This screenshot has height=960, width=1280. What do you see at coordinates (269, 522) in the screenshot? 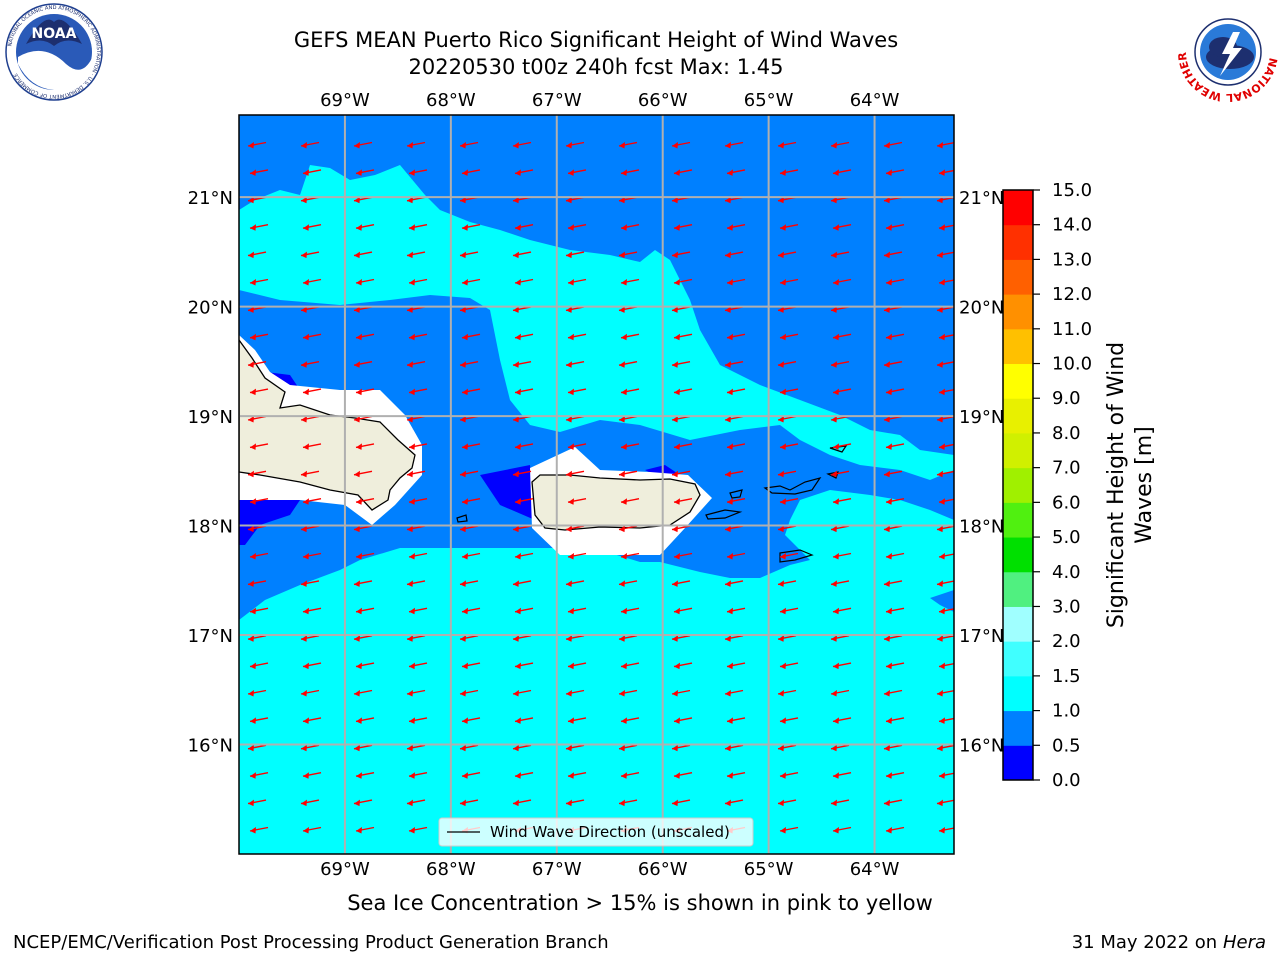
I see `wave-band-0-0.5-hispaniola` at bounding box center [269, 522].